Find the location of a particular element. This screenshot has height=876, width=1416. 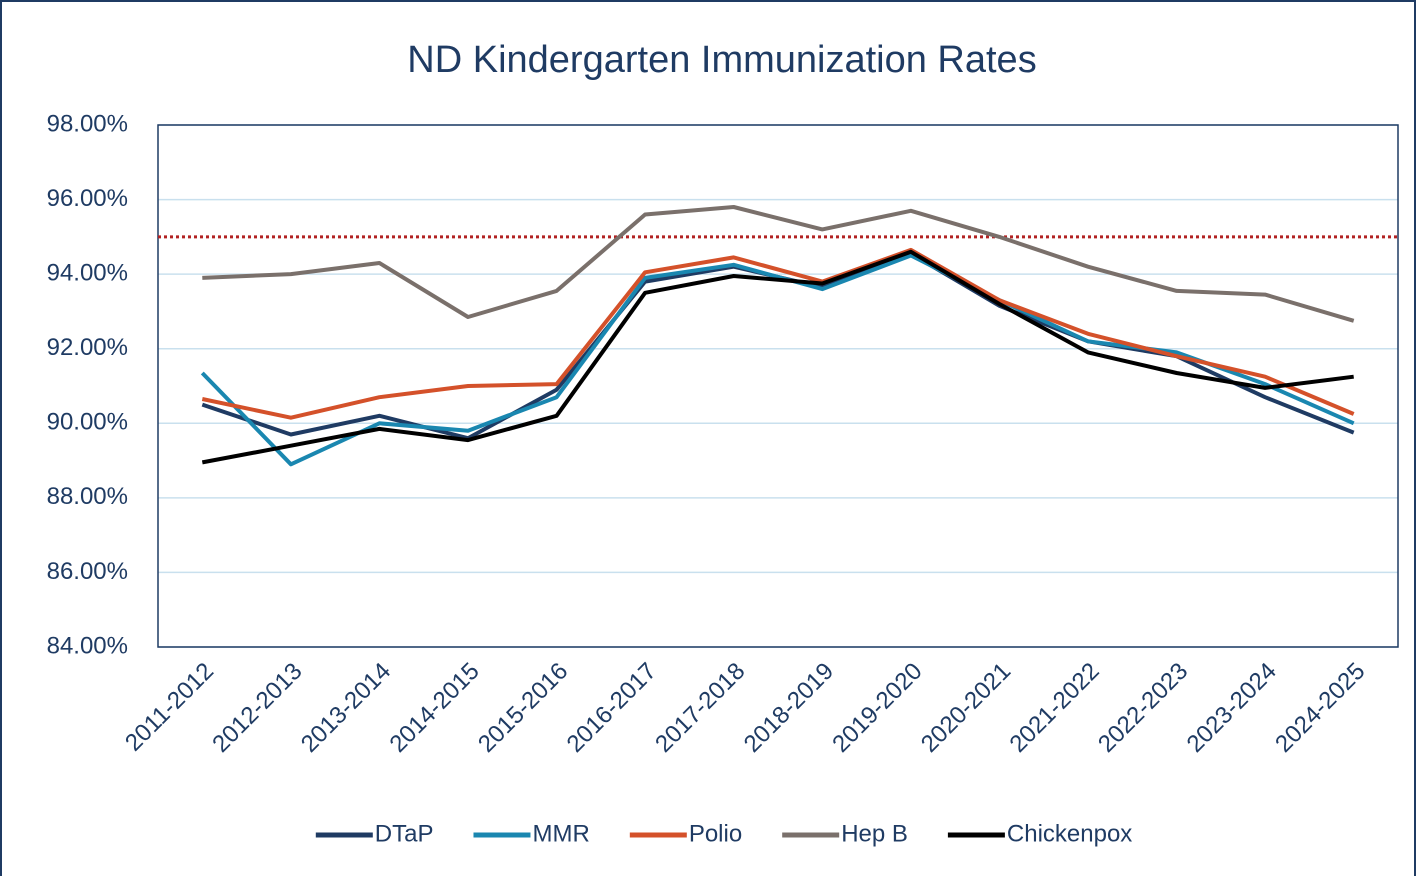

legend: DTaP MMR Polio Hep B Chickenpox is located at coordinates (723, 833).